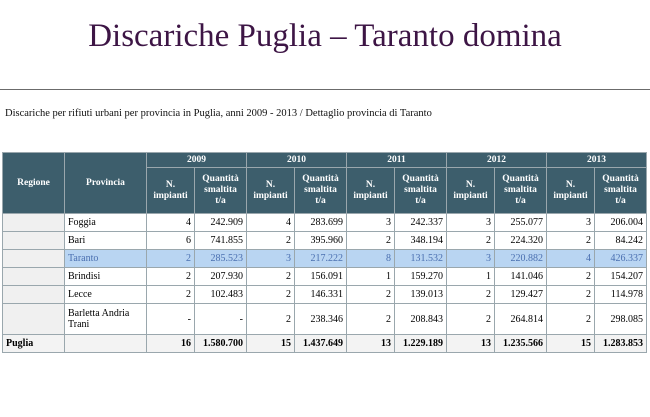  Describe the element at coordinates (325, 89) in the screenshot. I see `title-divider` at that location.